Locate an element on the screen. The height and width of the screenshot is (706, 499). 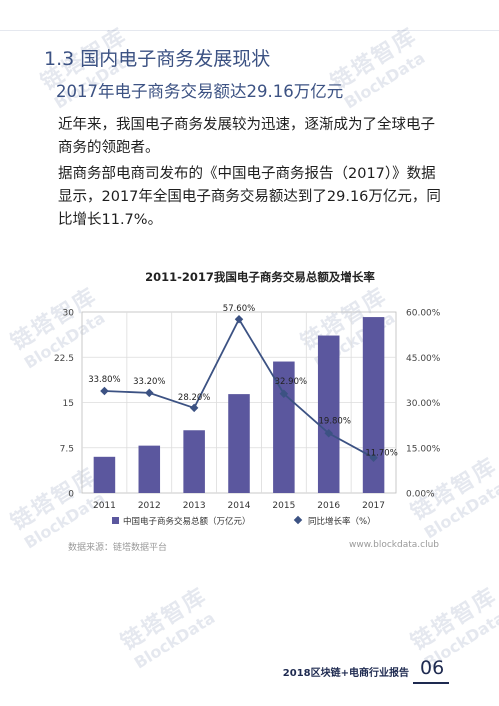
footer-rule is located at coordinates (431, 683).